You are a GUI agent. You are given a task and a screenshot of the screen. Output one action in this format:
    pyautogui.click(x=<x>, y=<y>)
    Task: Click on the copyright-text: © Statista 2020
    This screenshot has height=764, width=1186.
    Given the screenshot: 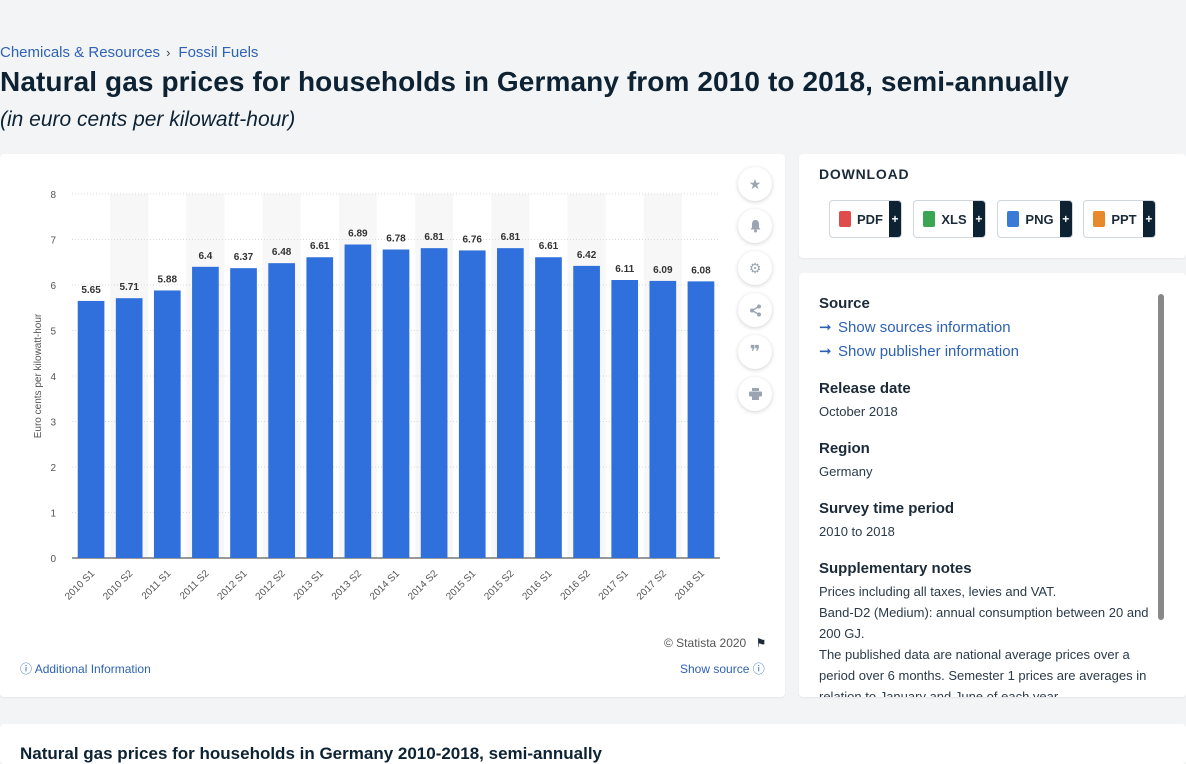 What is the action you would take?
    pyautogui.click(x=705, y=643)
    